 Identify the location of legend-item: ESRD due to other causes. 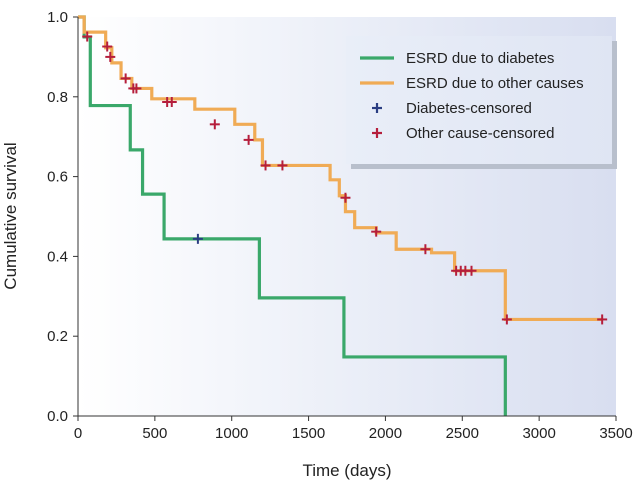
(472, 83).